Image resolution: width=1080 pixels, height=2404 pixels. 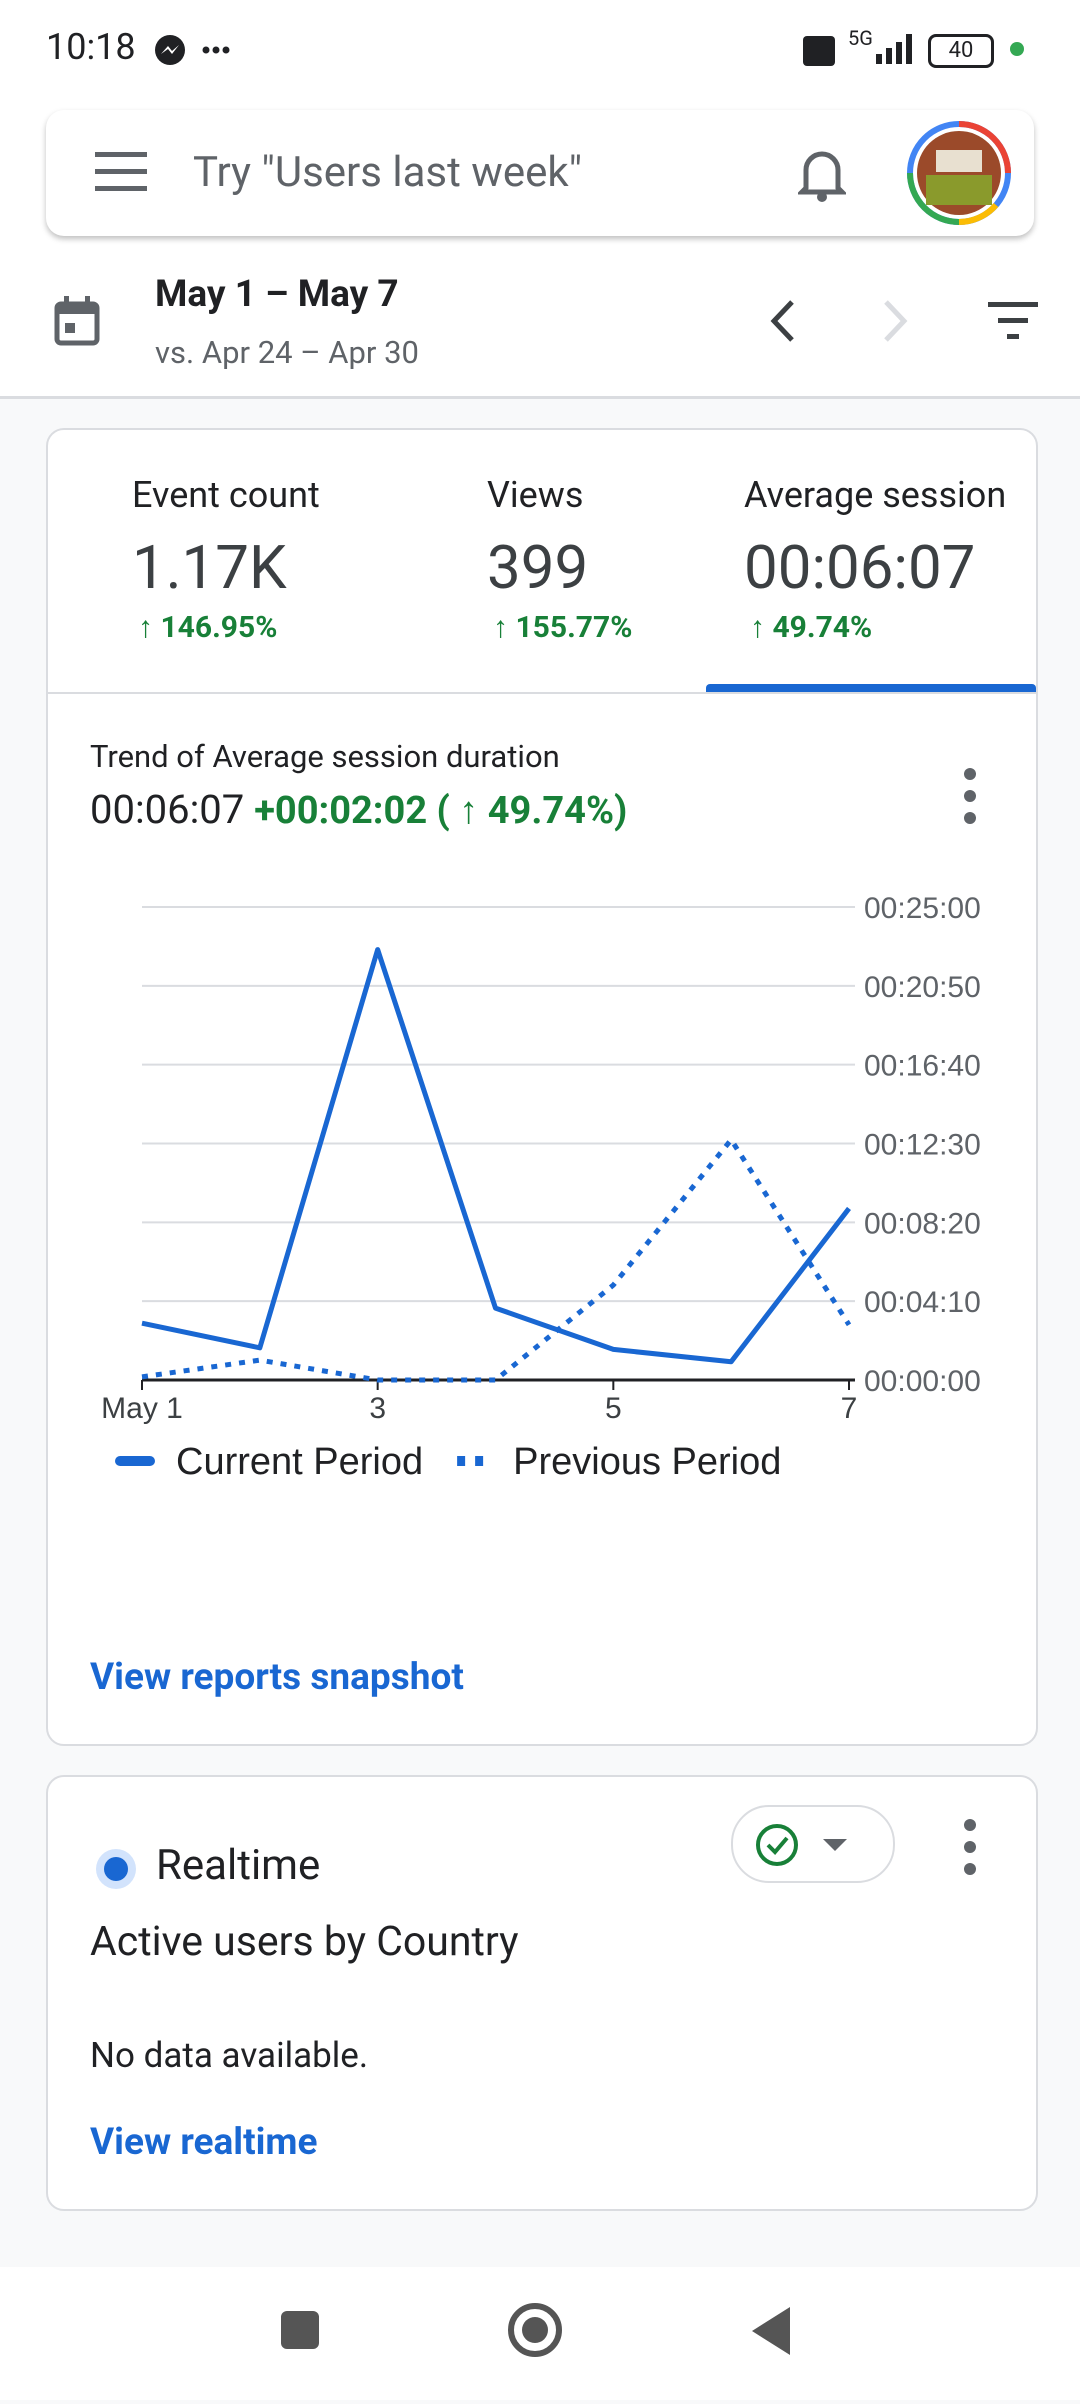 I want to click on comparison-range: vs. Apr 24 – Apr 30, so click(x=287, y=352).